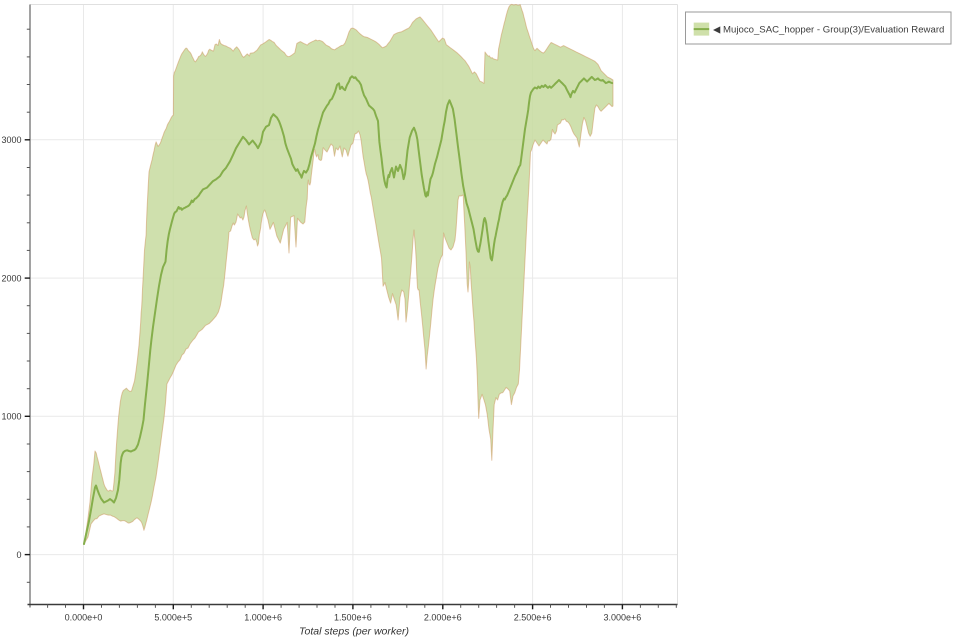 This screenshot has height=640, width=960. I want to click on svg-text: 1000, so click(11, 417).